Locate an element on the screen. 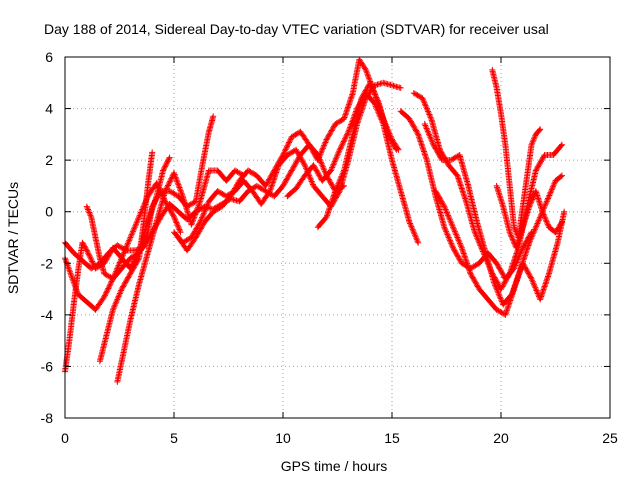 The width and height of the screenshot is (640, 480). y-tick-label: 2 is located at coordinates (49, 160).